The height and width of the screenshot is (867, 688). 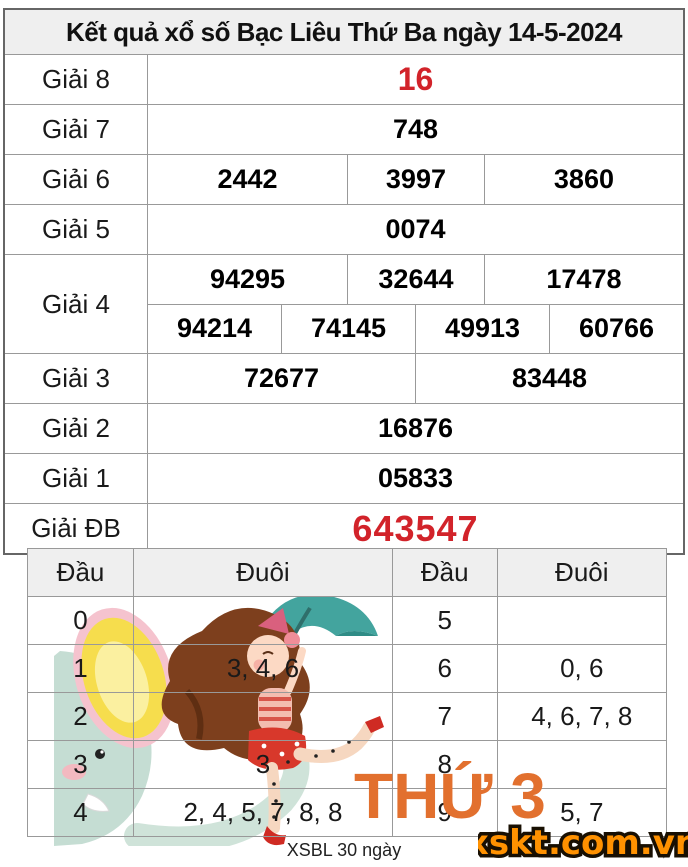 I want to click on tail-values: 2, 4, 5, 7, 8, 8, so click(x=263, y=813).